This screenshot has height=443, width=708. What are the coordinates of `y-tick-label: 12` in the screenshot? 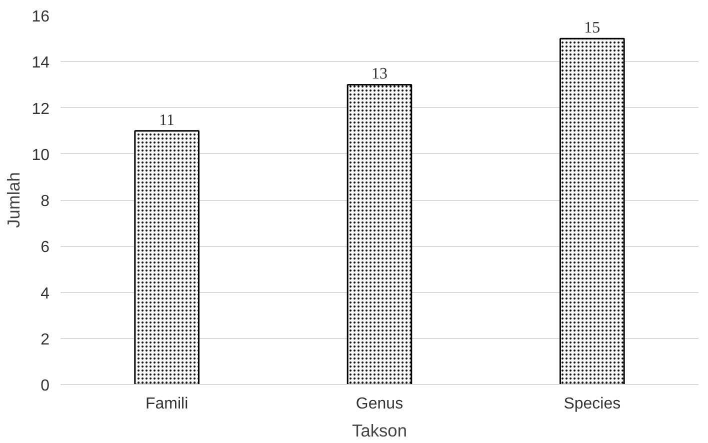 It's located at (41, 109).